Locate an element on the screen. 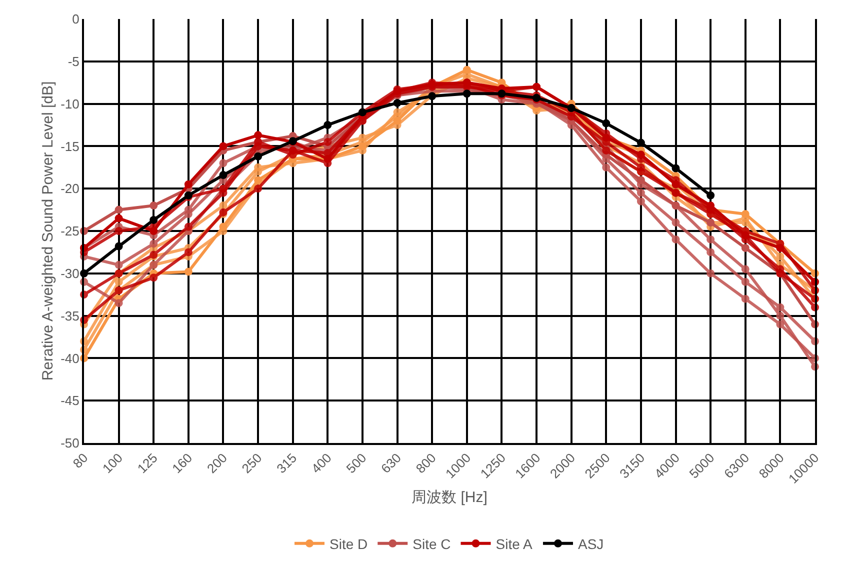 The image size is (845, 572). x-tick-label: 315 is located at coordinates (287, 463).